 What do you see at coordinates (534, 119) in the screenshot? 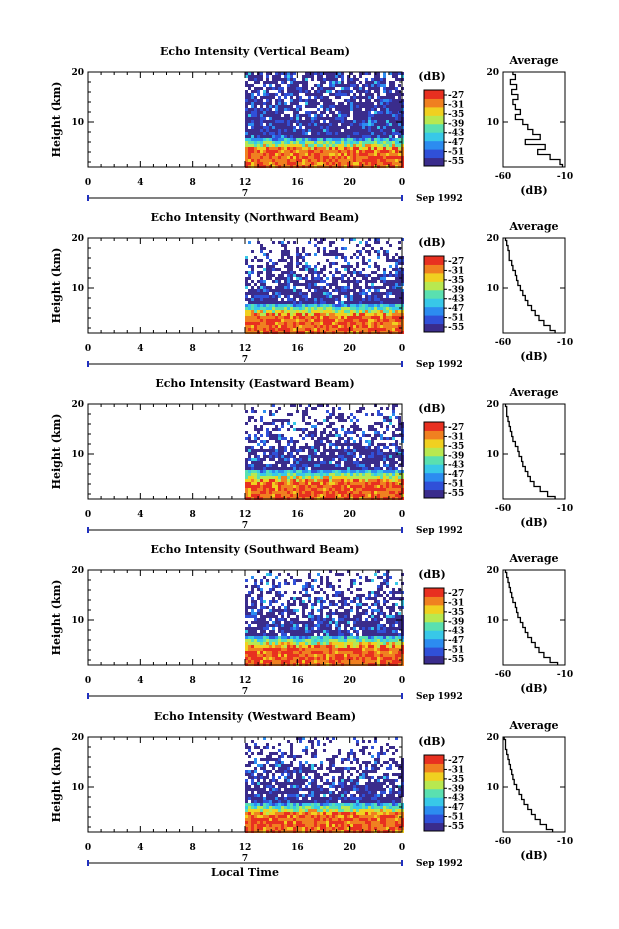
I see `average-frame` at bounding box center [534, 119].